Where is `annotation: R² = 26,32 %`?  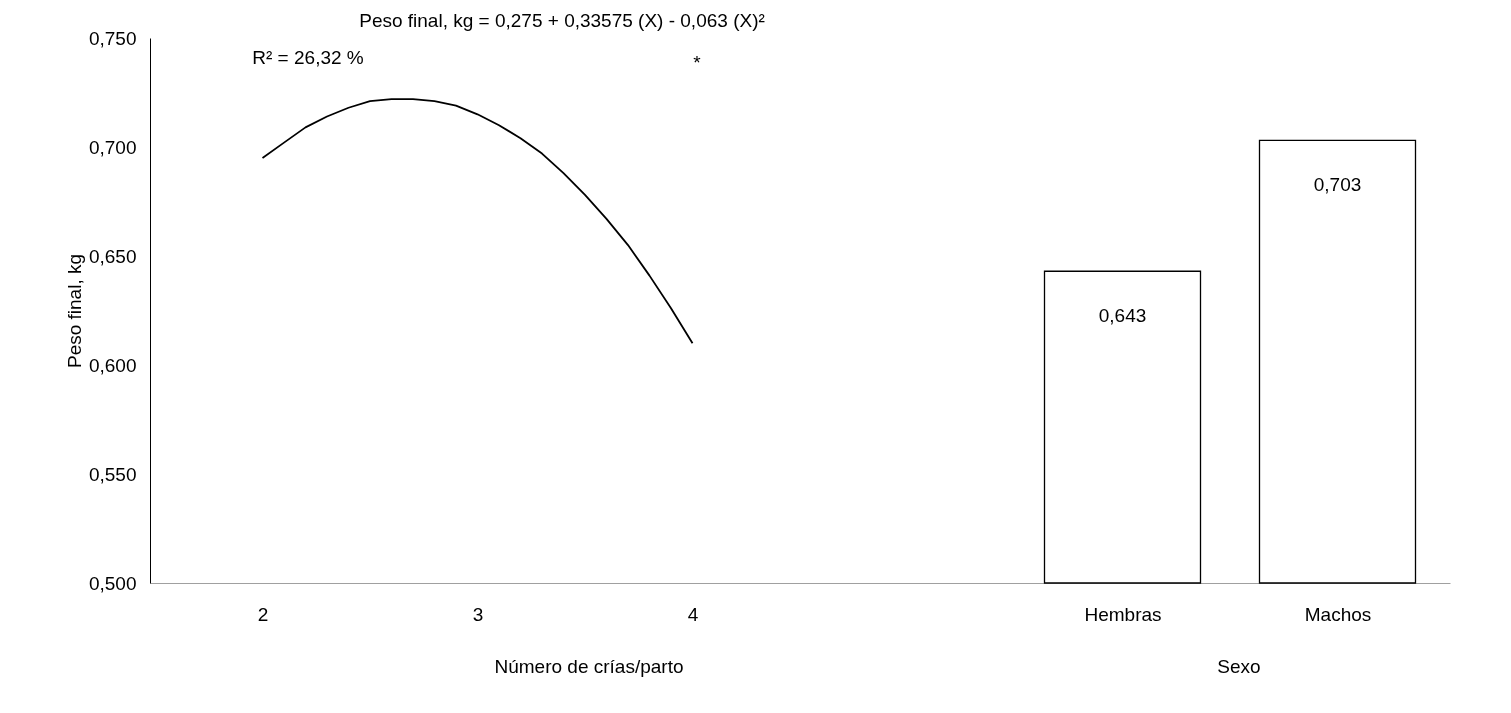 annotation: R² = 26,32 % is located at coordinates (308, 57).